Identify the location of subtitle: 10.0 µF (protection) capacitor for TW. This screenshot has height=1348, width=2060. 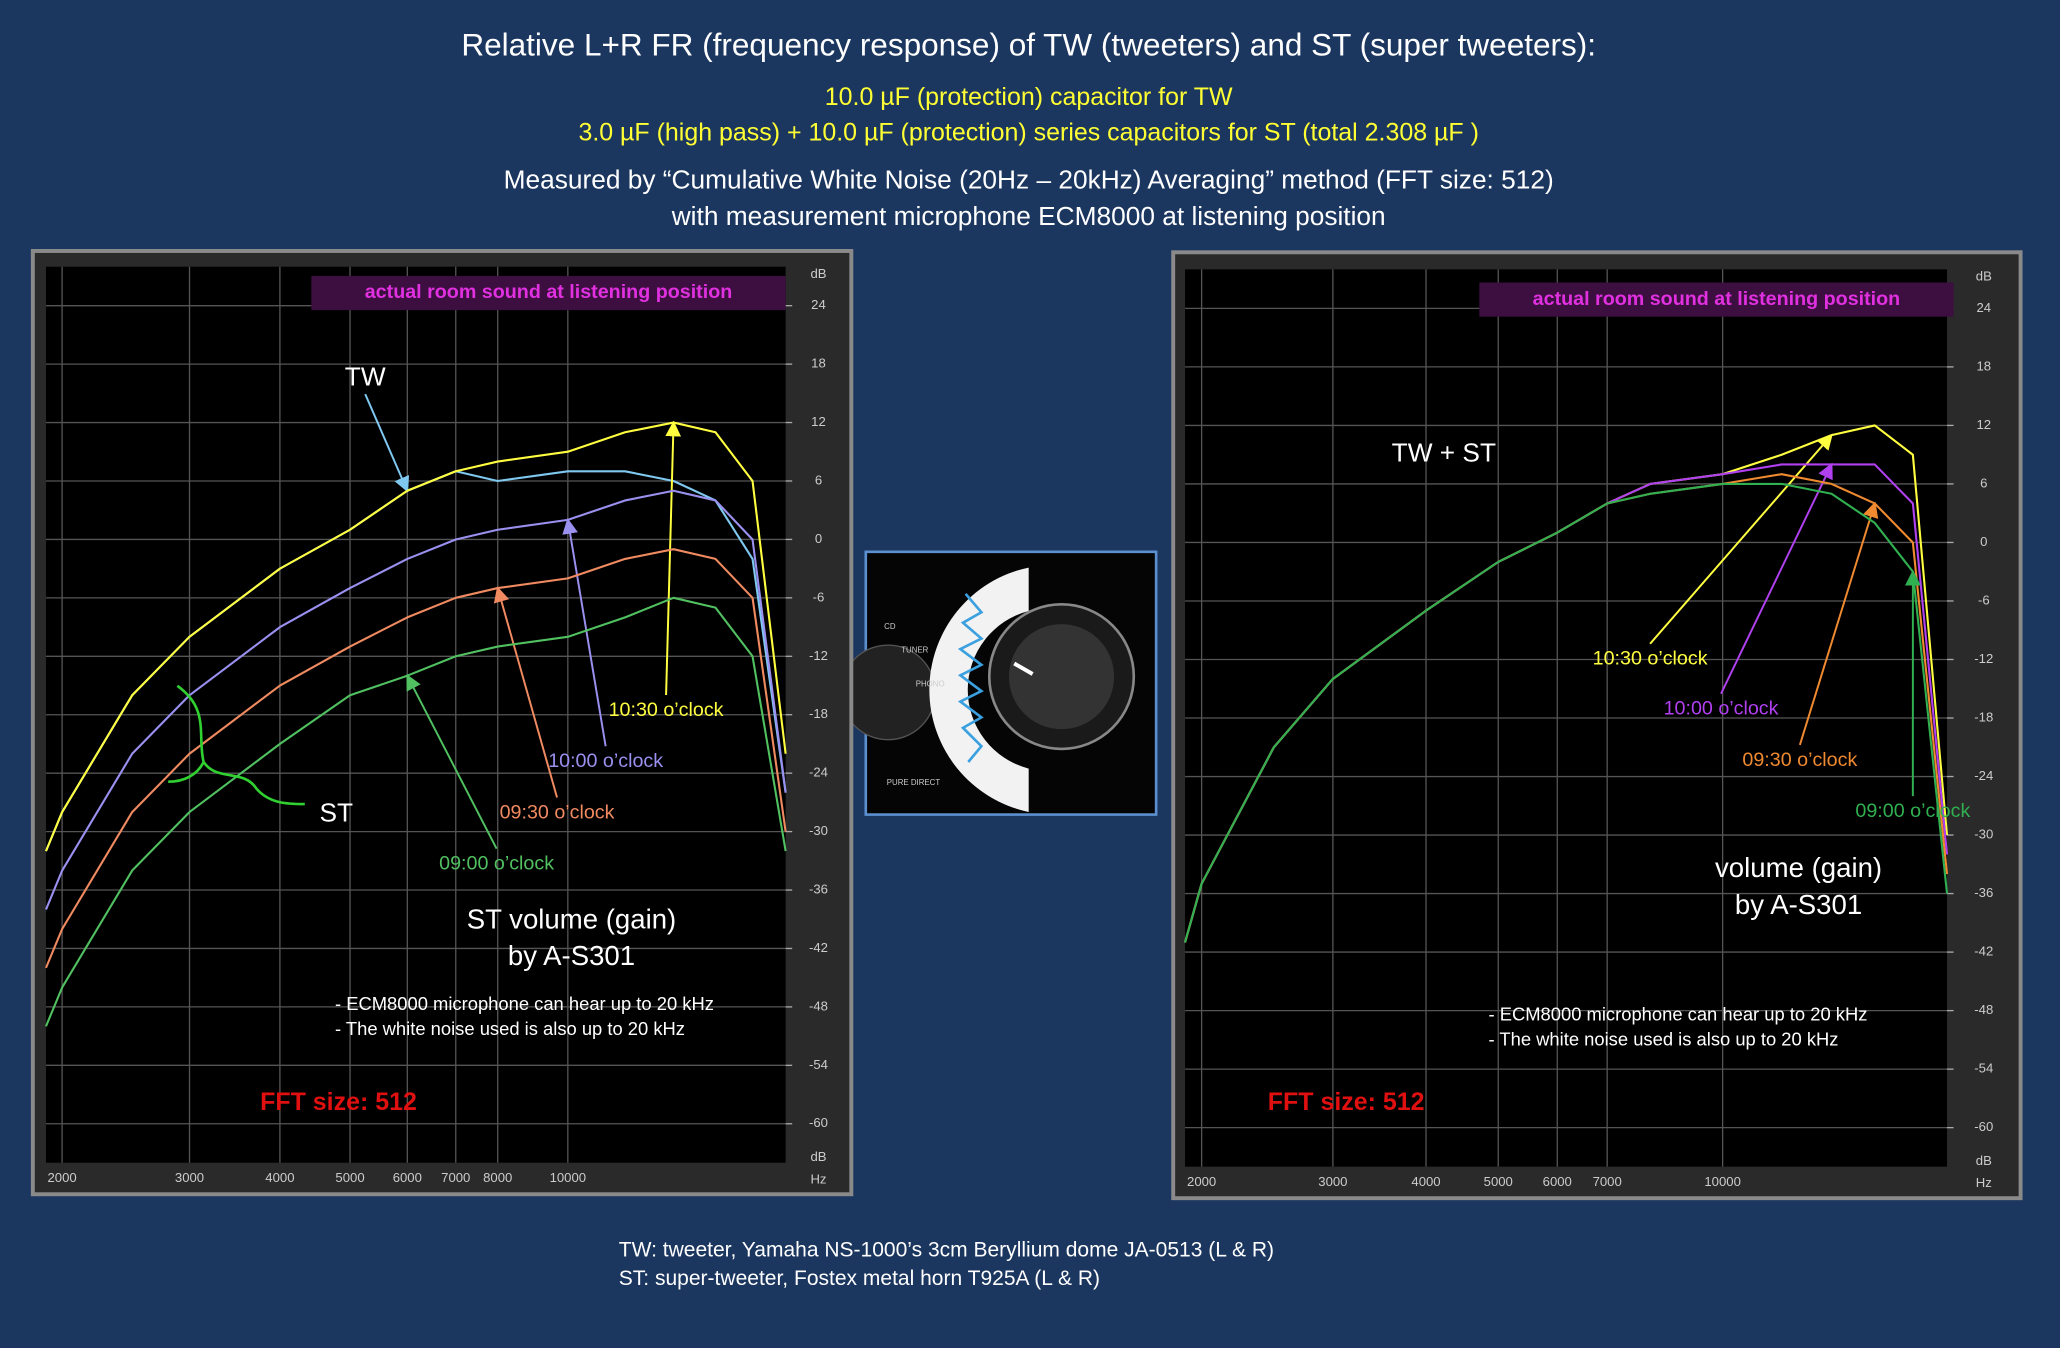
(1029, 97).